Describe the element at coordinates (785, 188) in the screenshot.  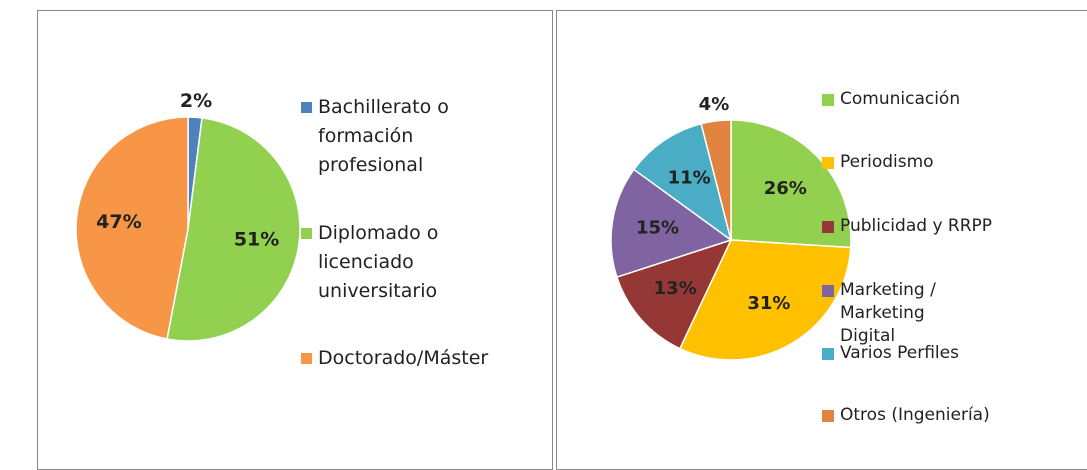
I see `data-label: 26%` at that location.